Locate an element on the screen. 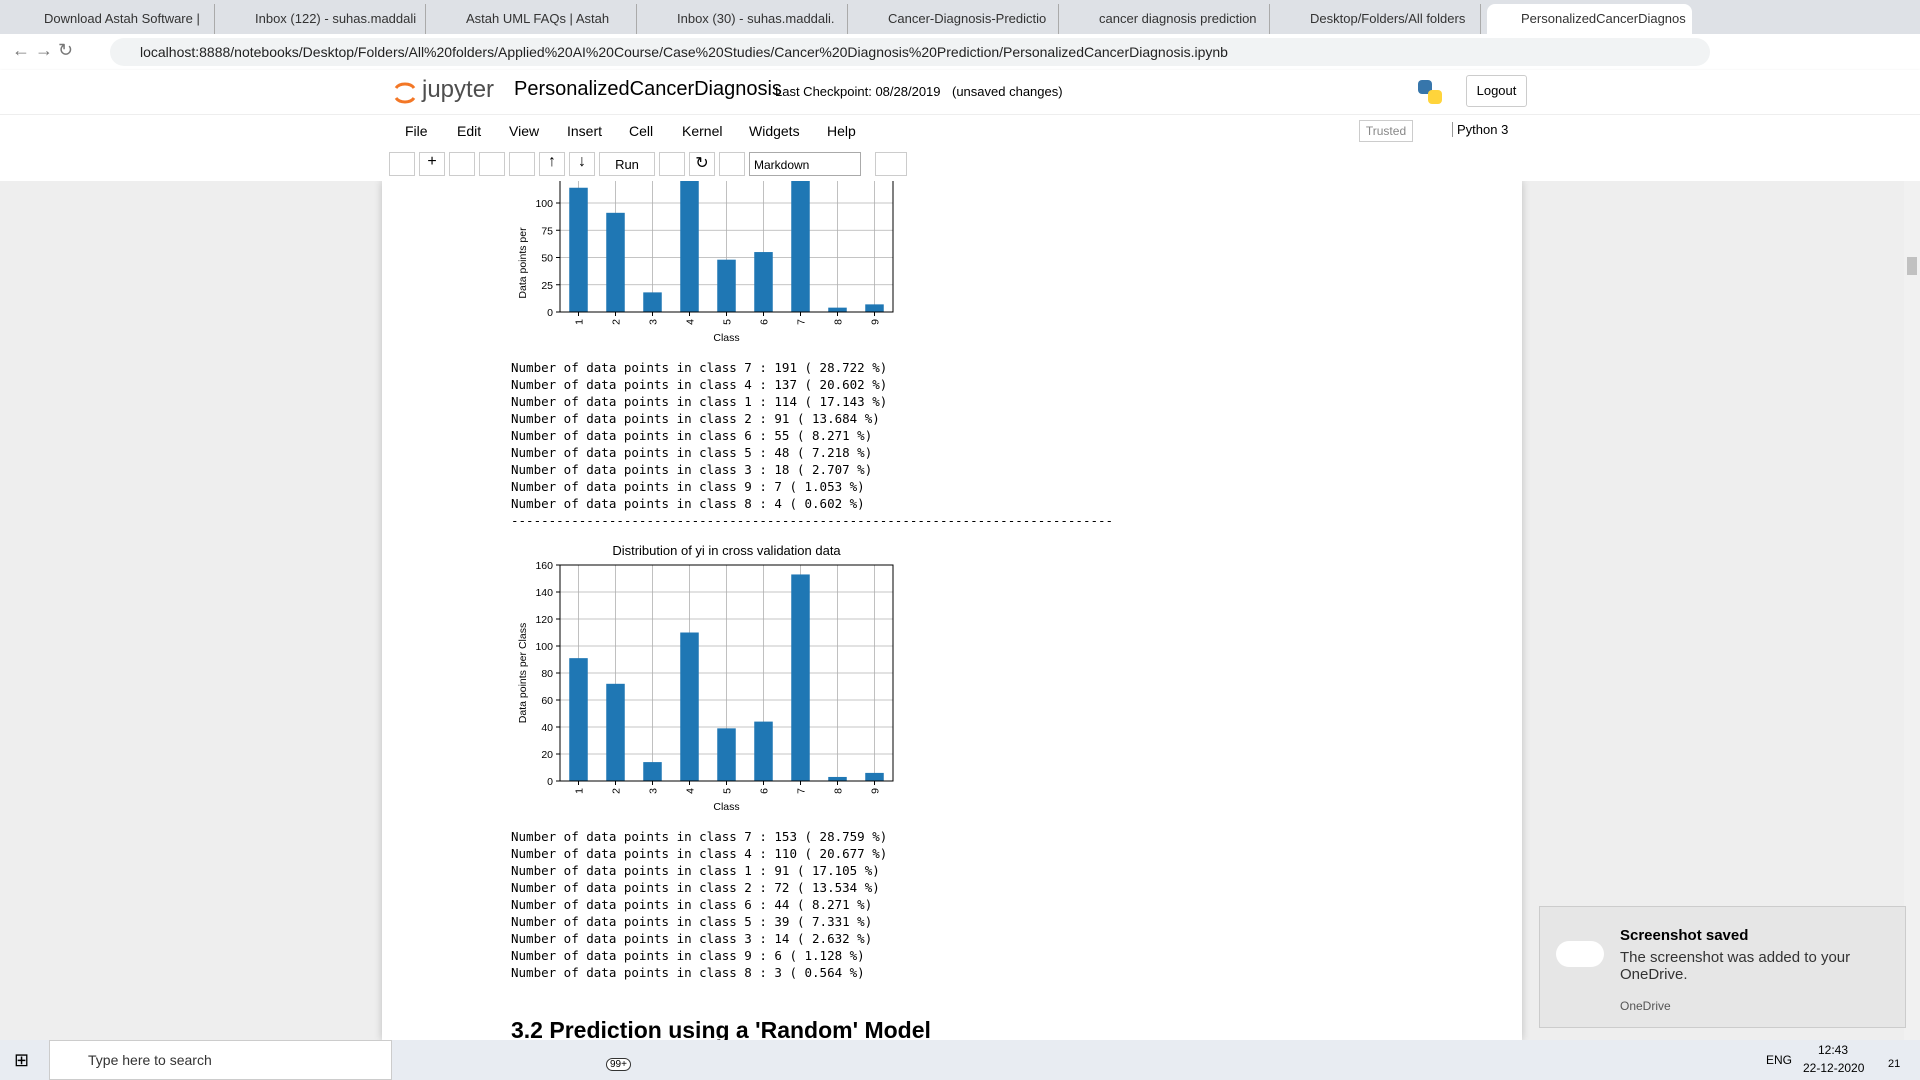  browser-tab: Desktop/Folders/All folders is located at coordinates (1378, 19).